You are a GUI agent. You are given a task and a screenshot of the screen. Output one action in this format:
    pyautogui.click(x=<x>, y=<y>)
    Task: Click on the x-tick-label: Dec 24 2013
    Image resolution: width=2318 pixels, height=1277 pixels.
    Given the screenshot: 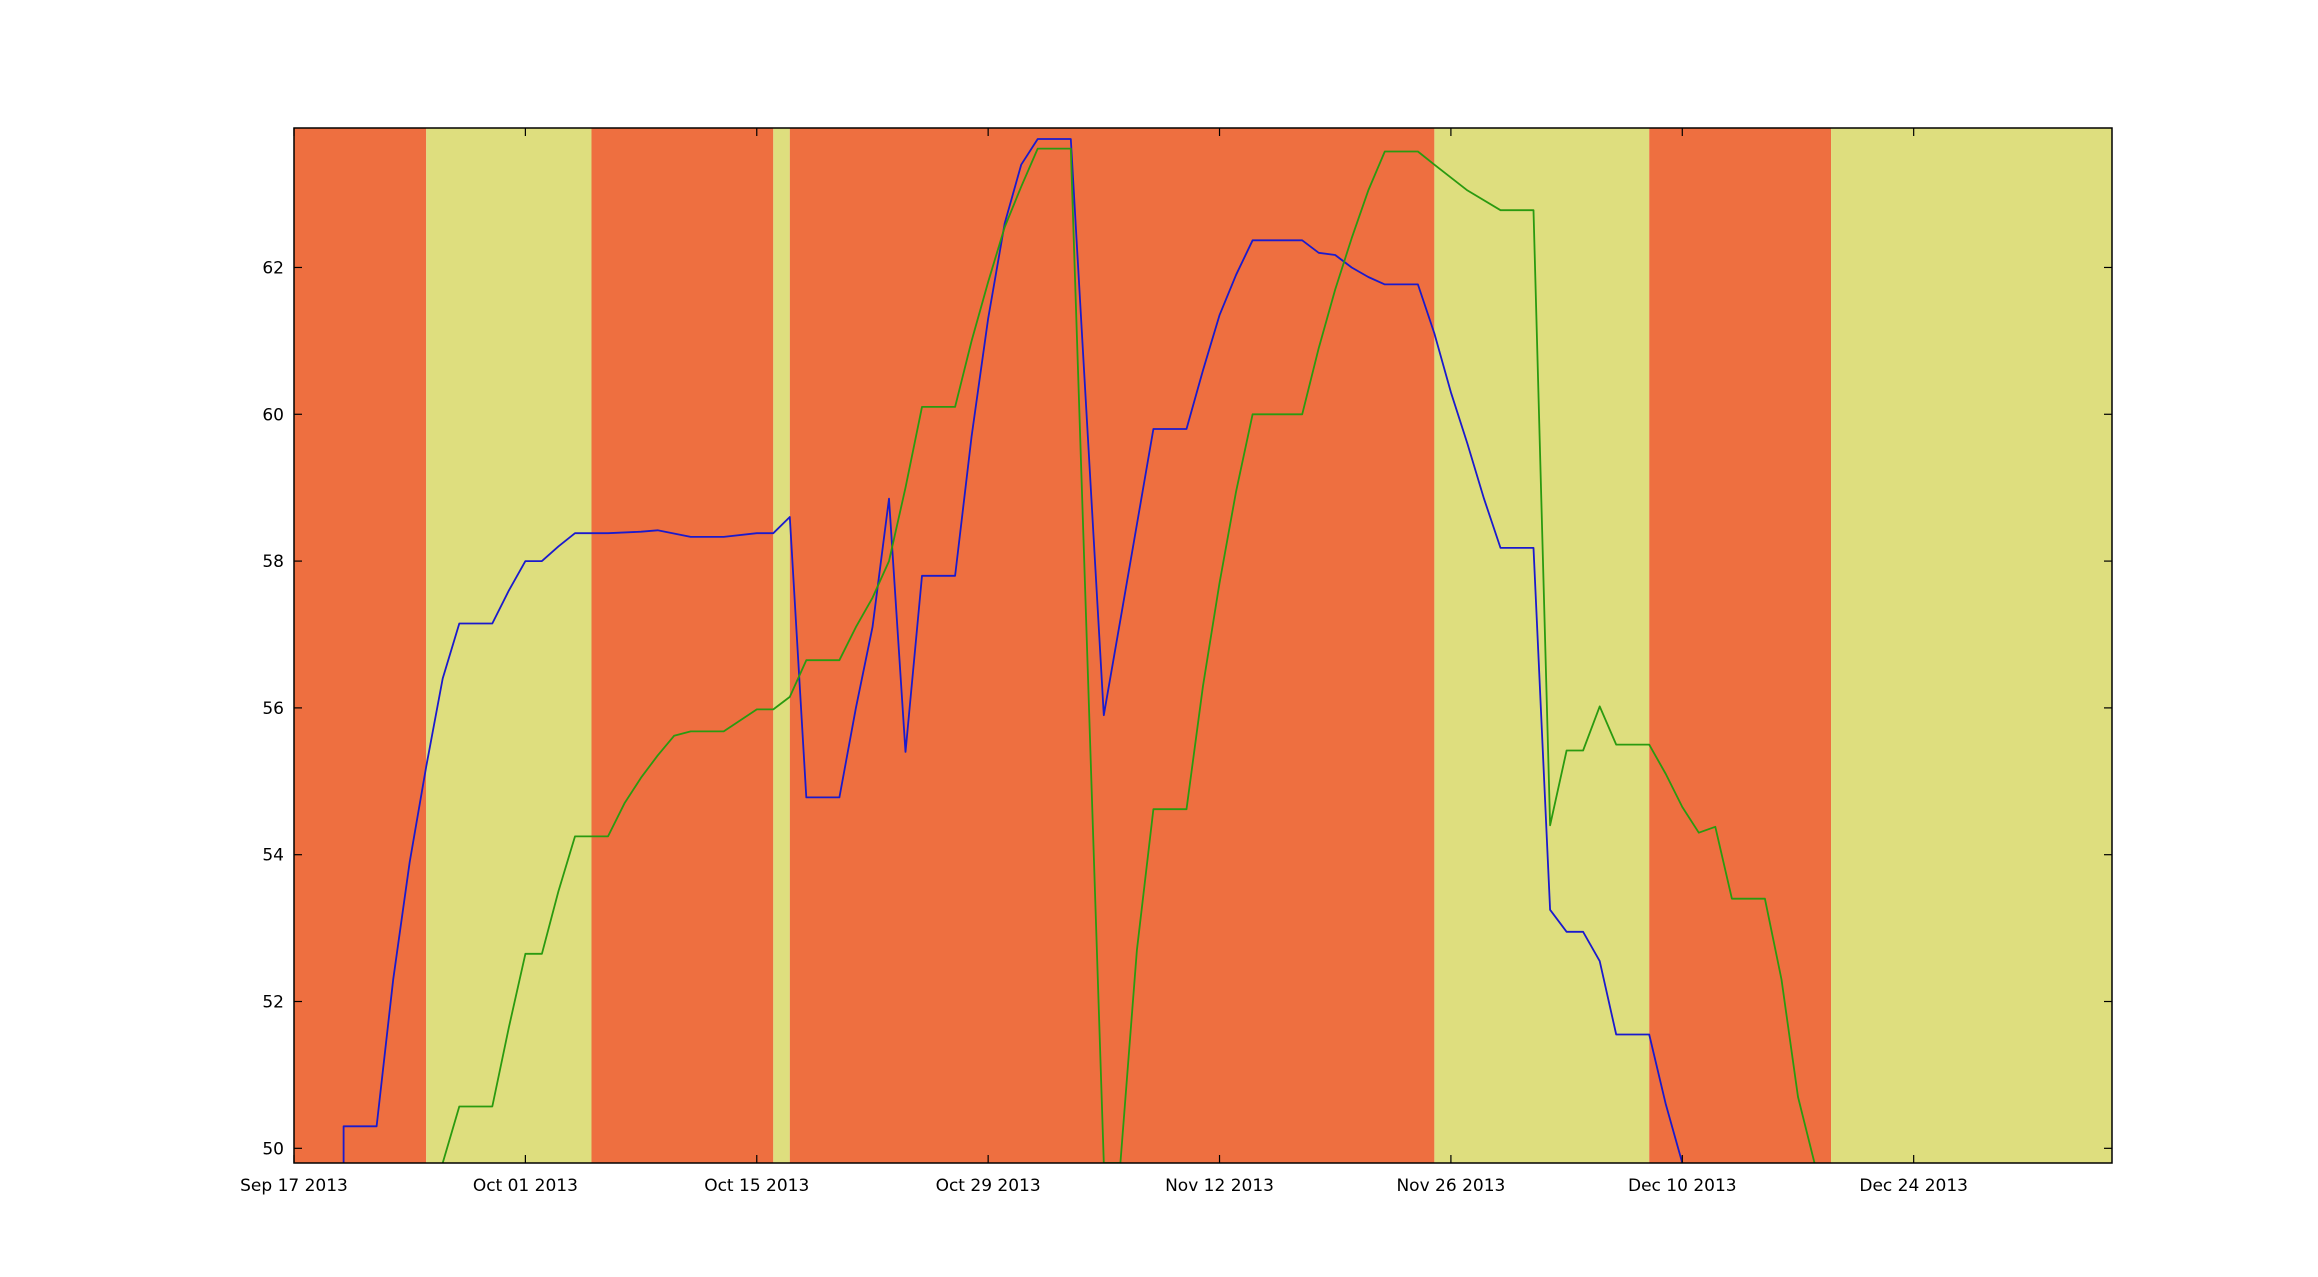 What is the action you would take?
    pyautogui.click(x=1913, y=1186)
    